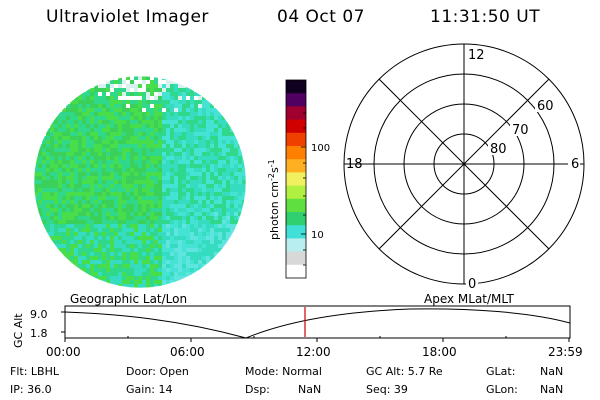 Image resolution: width=600 pixels, height=400 pixels. I want to click on status-glon-label: GLon:, so click(502, 389).